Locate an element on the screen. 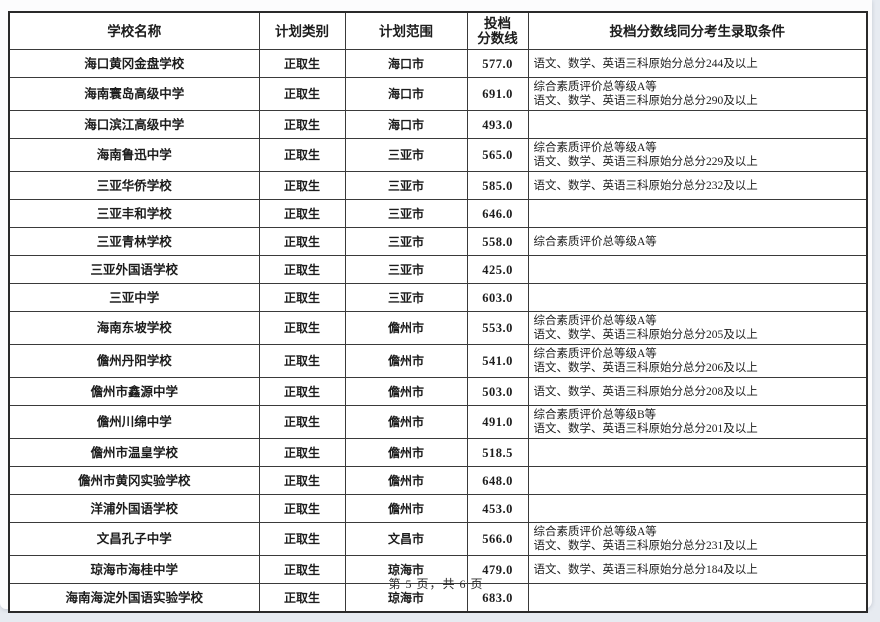  score-cell: 491.0 is located at coordinates (497, 422).